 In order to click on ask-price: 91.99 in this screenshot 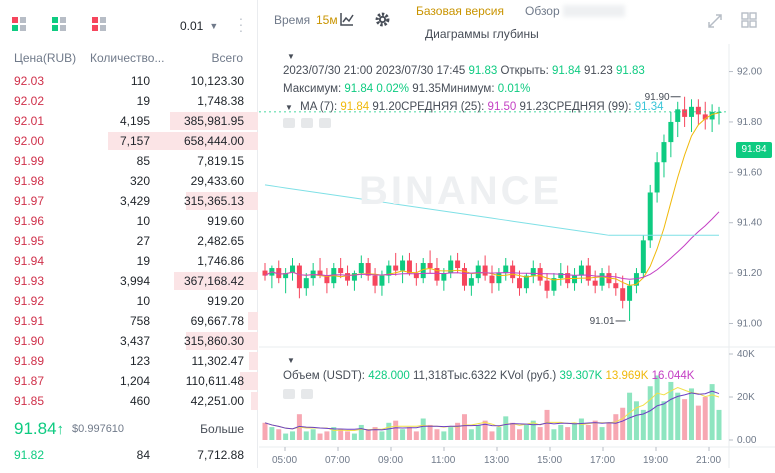, I will do `click(29, 161)`.